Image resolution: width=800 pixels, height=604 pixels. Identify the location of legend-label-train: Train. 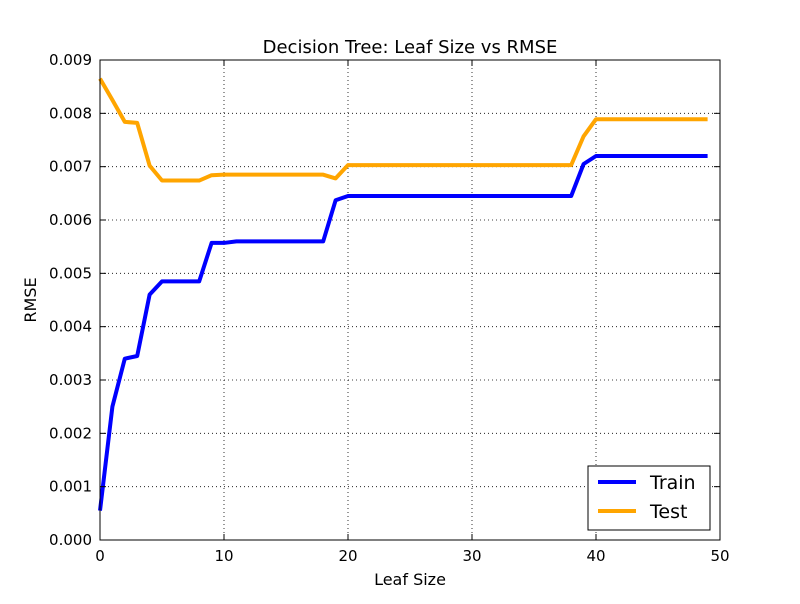
(672, 483).